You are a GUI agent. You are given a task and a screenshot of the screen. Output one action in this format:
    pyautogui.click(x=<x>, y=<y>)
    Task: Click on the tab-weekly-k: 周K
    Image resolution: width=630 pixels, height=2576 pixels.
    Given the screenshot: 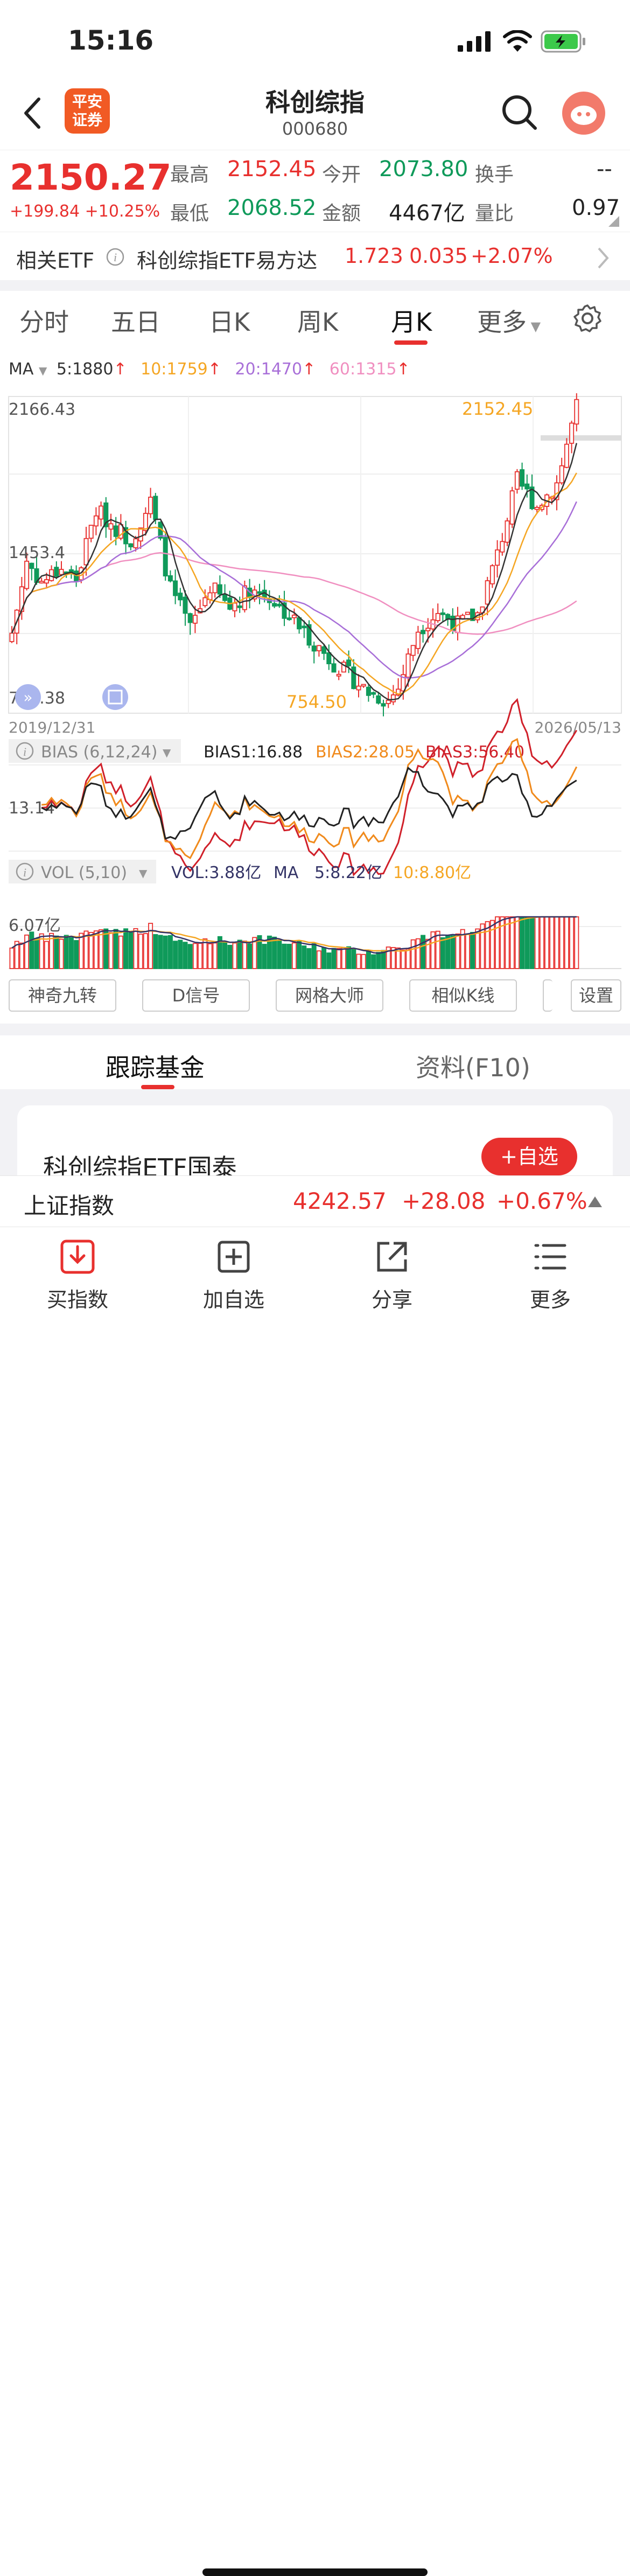 What is the action you would take?
    pyautogui.click(x=318, y=323)
    